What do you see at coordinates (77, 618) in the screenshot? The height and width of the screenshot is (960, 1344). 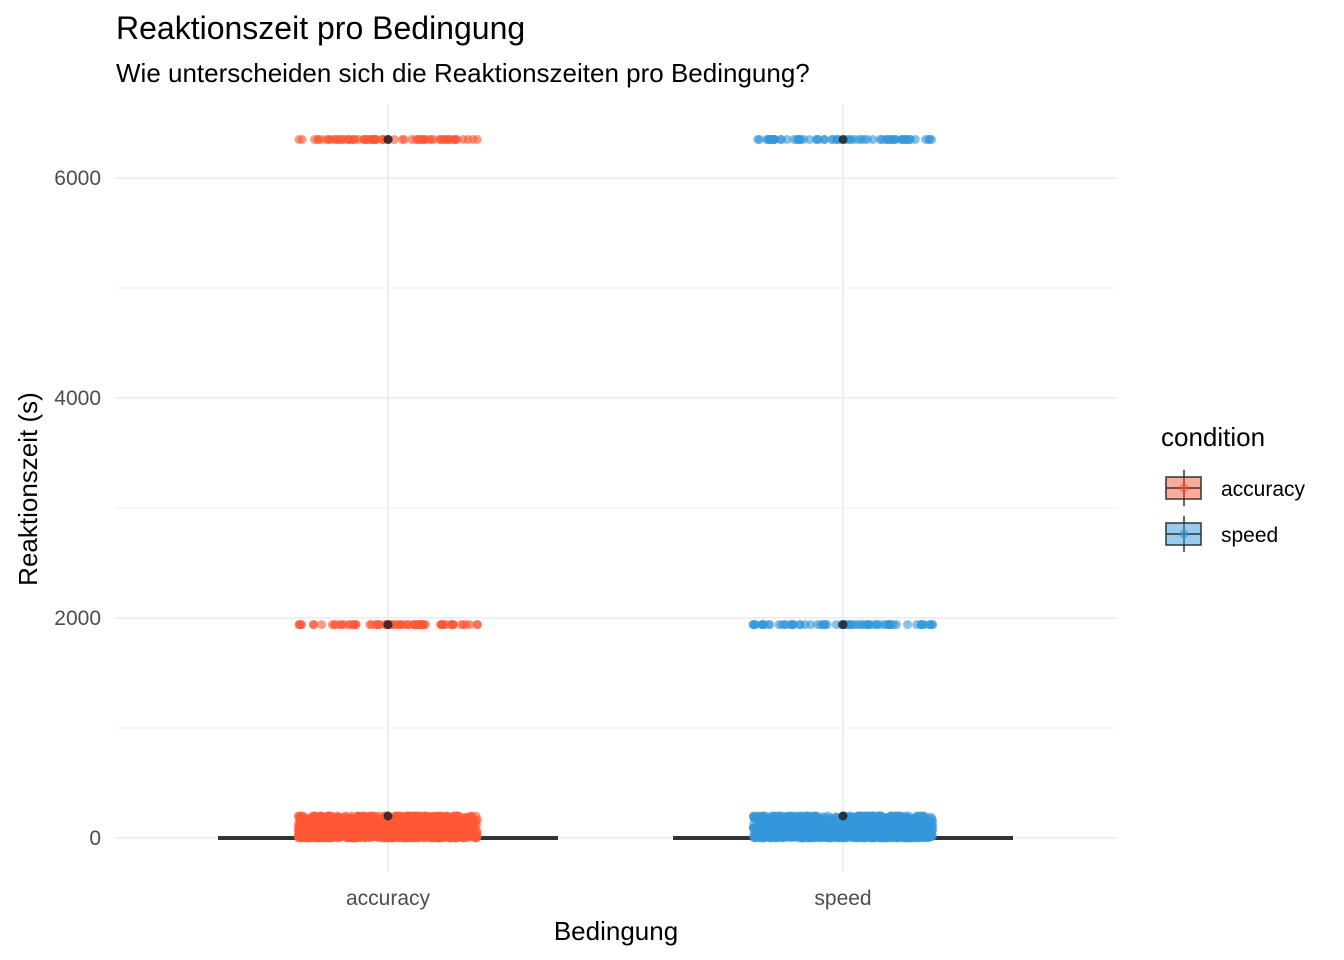 I see `y-tick-label: 2000` at bounding box center [77, 618].